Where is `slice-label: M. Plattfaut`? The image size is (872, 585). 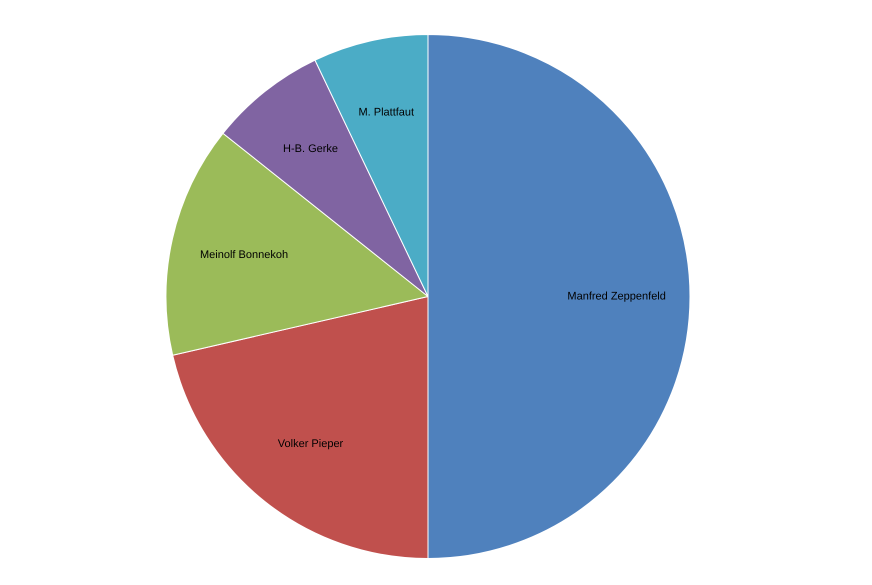 slice-label: M. Plattfaut is located at coordinates (386, 112).